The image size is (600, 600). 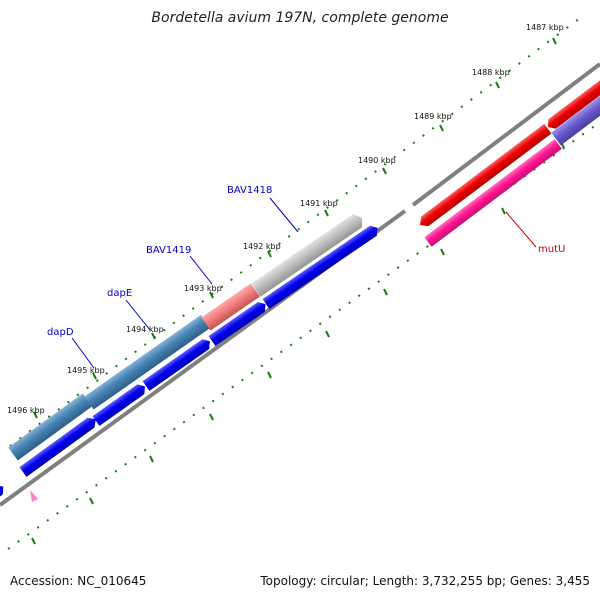 What do you see at coordinates (168, 250) in the screenshot?
I see `gene-label-BAV1419: BAV1419` at bounding box center [168, 250].